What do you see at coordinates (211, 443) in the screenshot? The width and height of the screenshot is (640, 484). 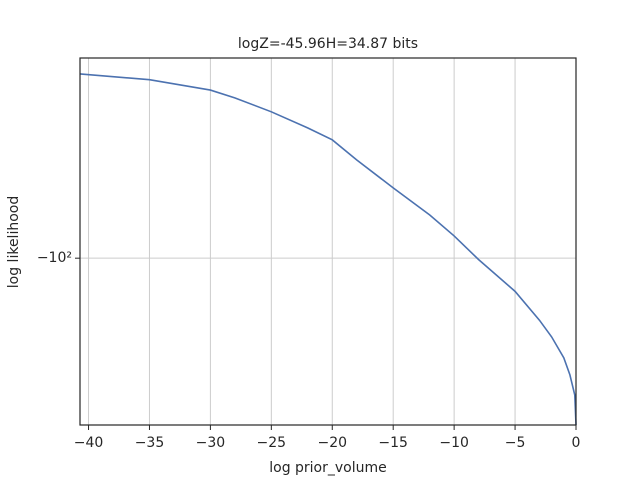 I see `x-tick-label: −30` at bounding box center [211, 443].